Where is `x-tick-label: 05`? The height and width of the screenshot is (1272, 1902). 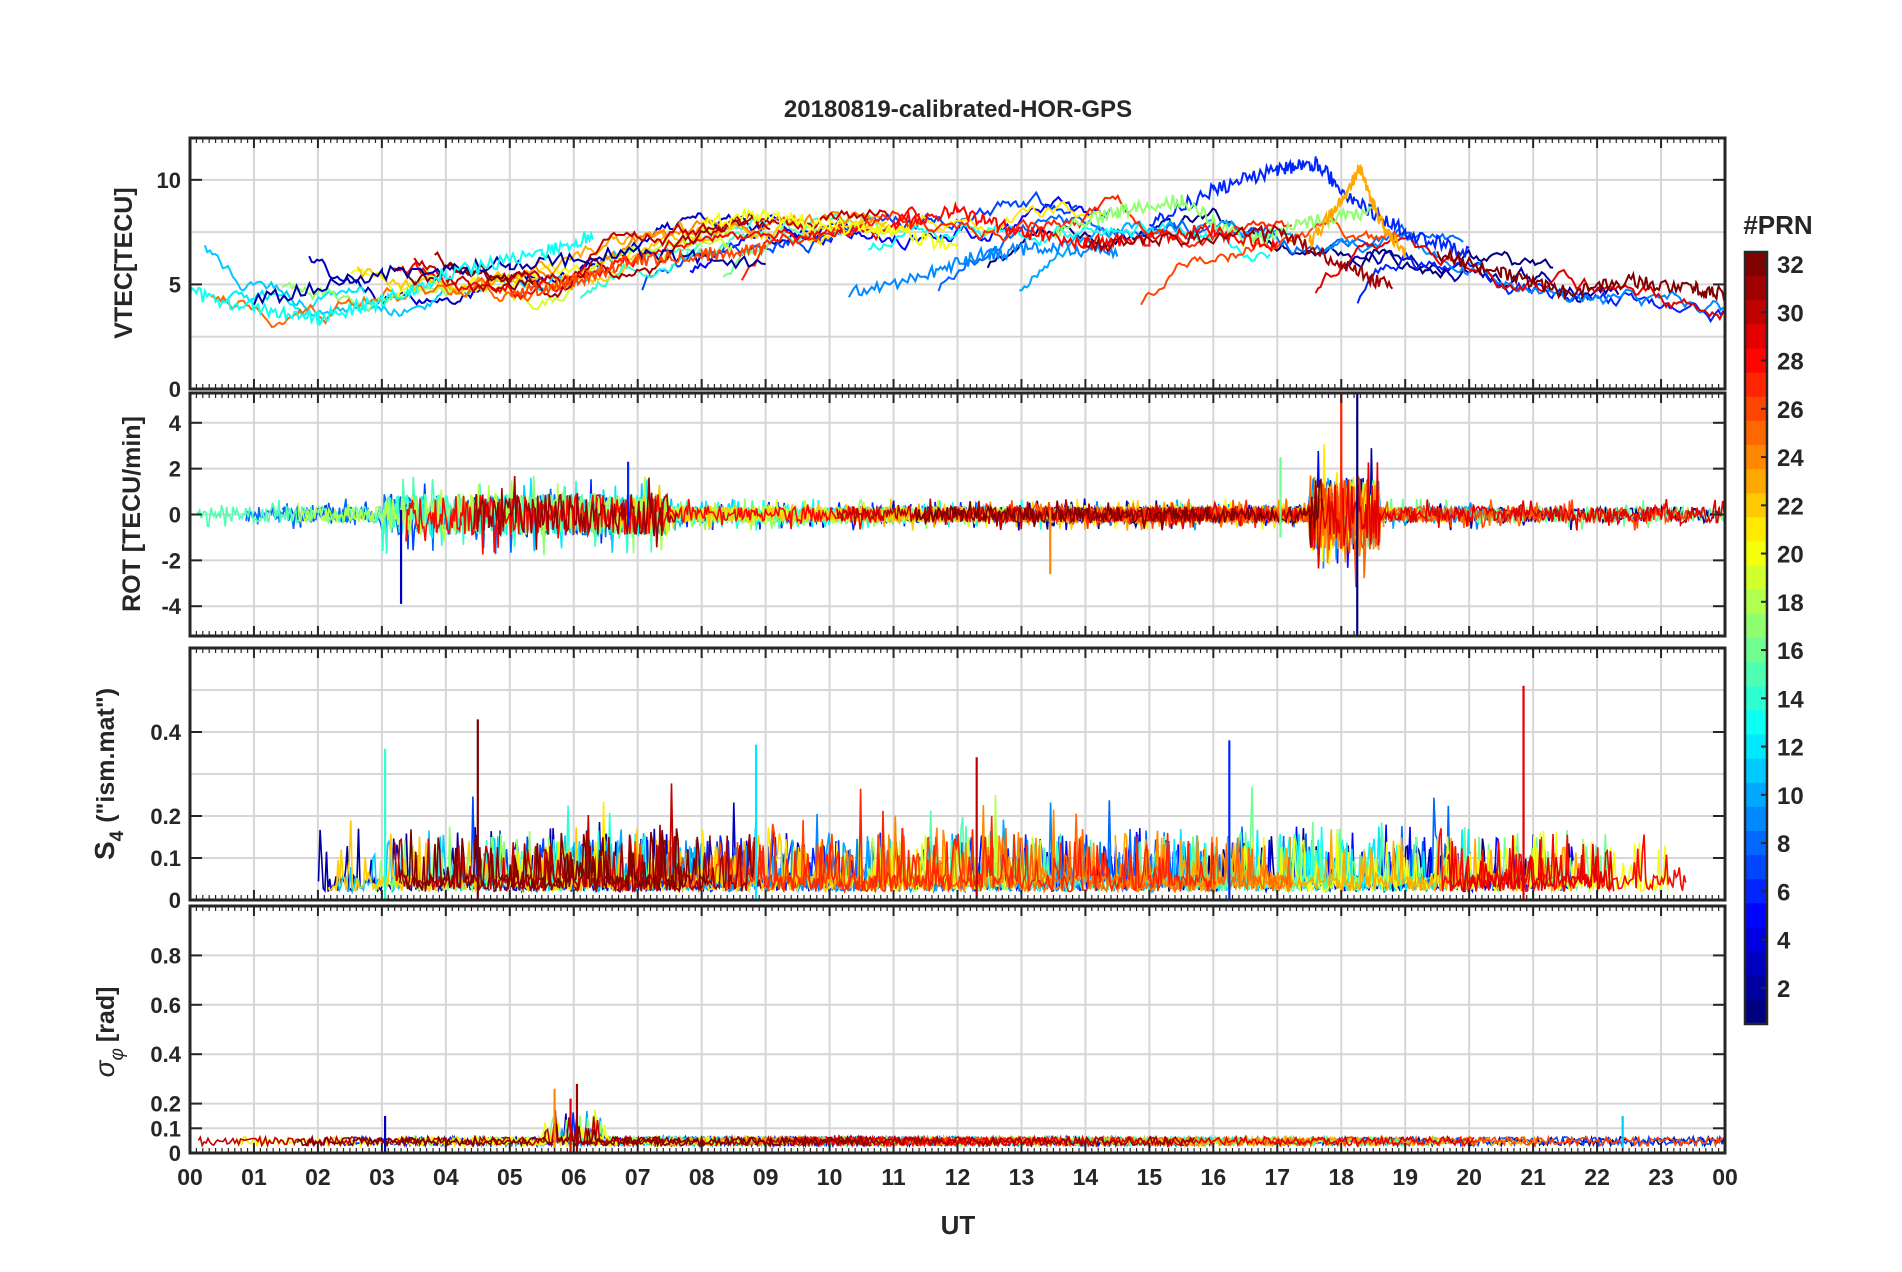 x-tick-label: 05 is located at coordinates (510, 1177).